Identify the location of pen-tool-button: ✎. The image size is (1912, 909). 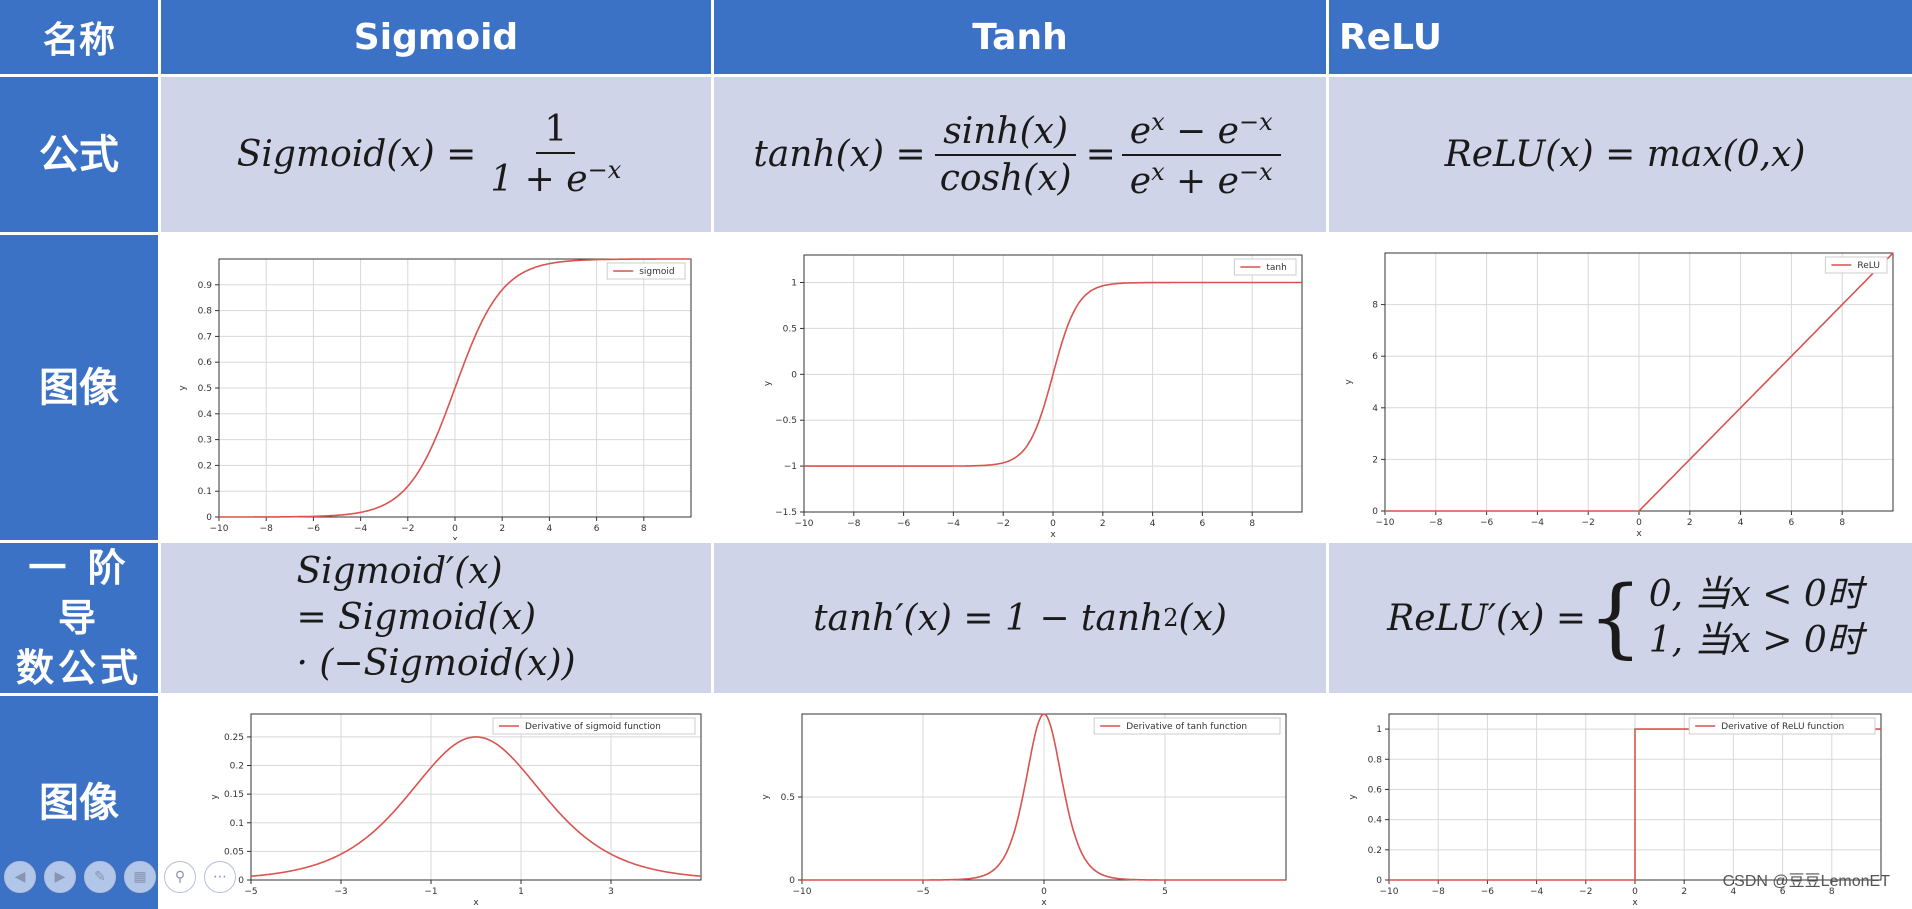
(100, 877).